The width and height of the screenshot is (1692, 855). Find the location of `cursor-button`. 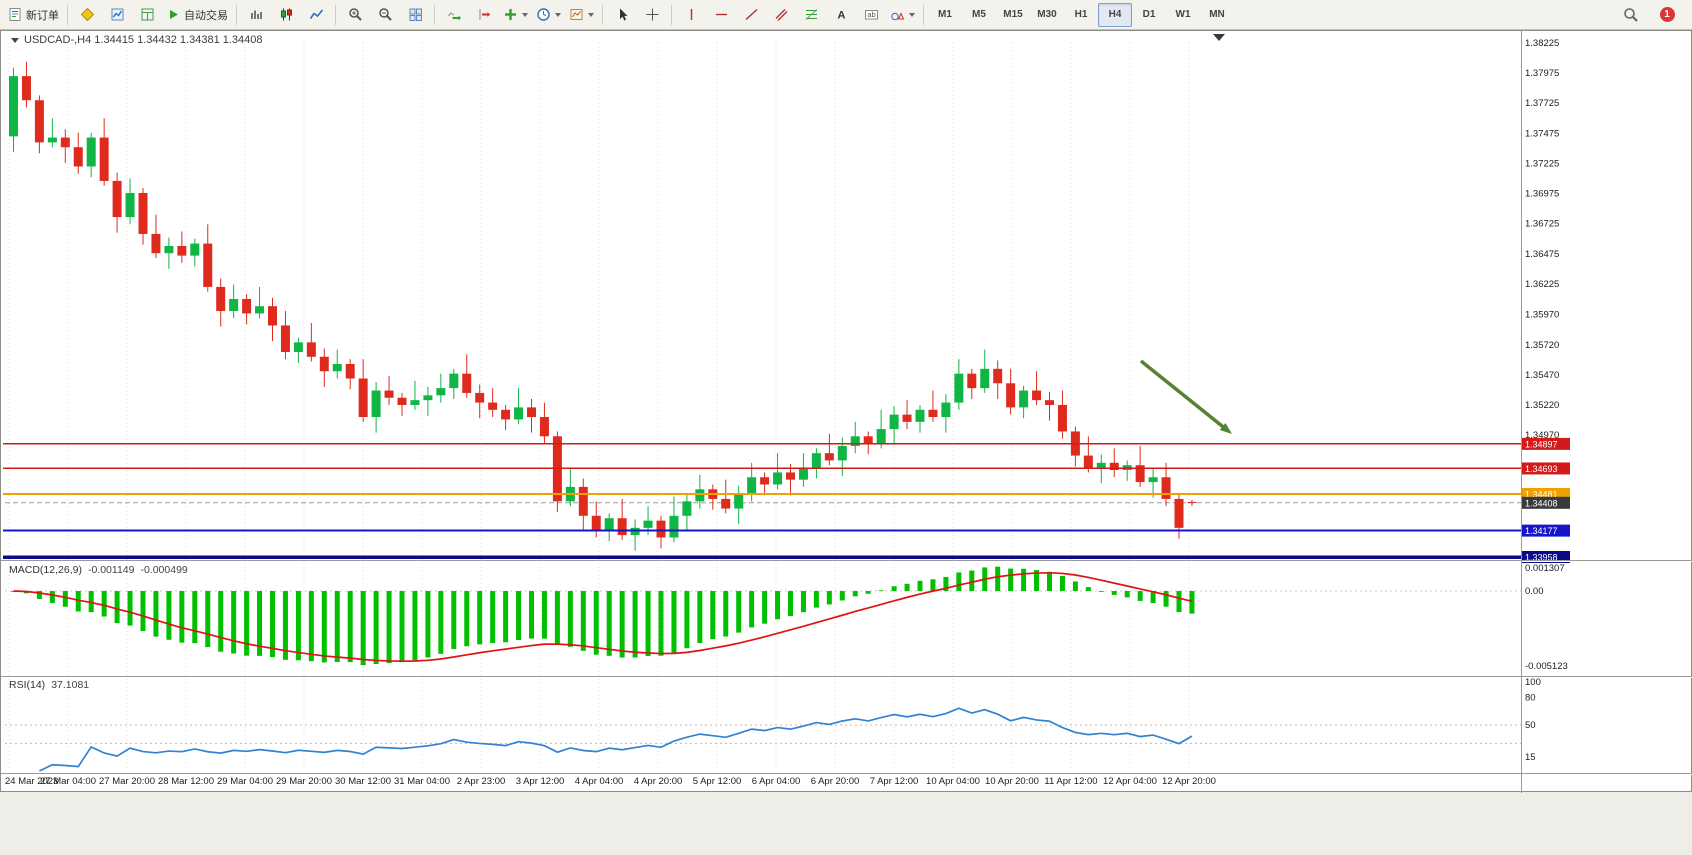

cursor-button is located at coordinates (622, 15).